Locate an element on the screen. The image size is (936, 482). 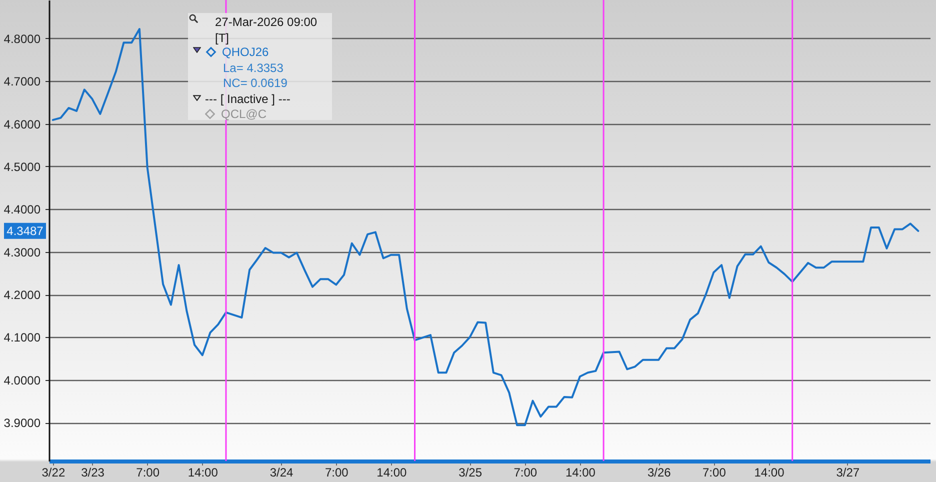
y-tick-label: 4.7000 is located at coordinates (22, 81).